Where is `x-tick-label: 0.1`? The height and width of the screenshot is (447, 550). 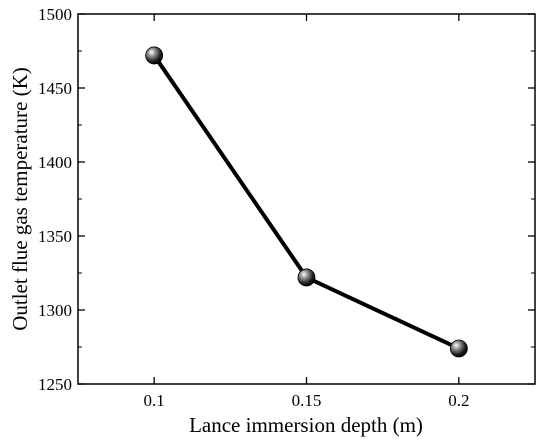
x-tick-label: 0.1 is located at coordinates (154, 400).